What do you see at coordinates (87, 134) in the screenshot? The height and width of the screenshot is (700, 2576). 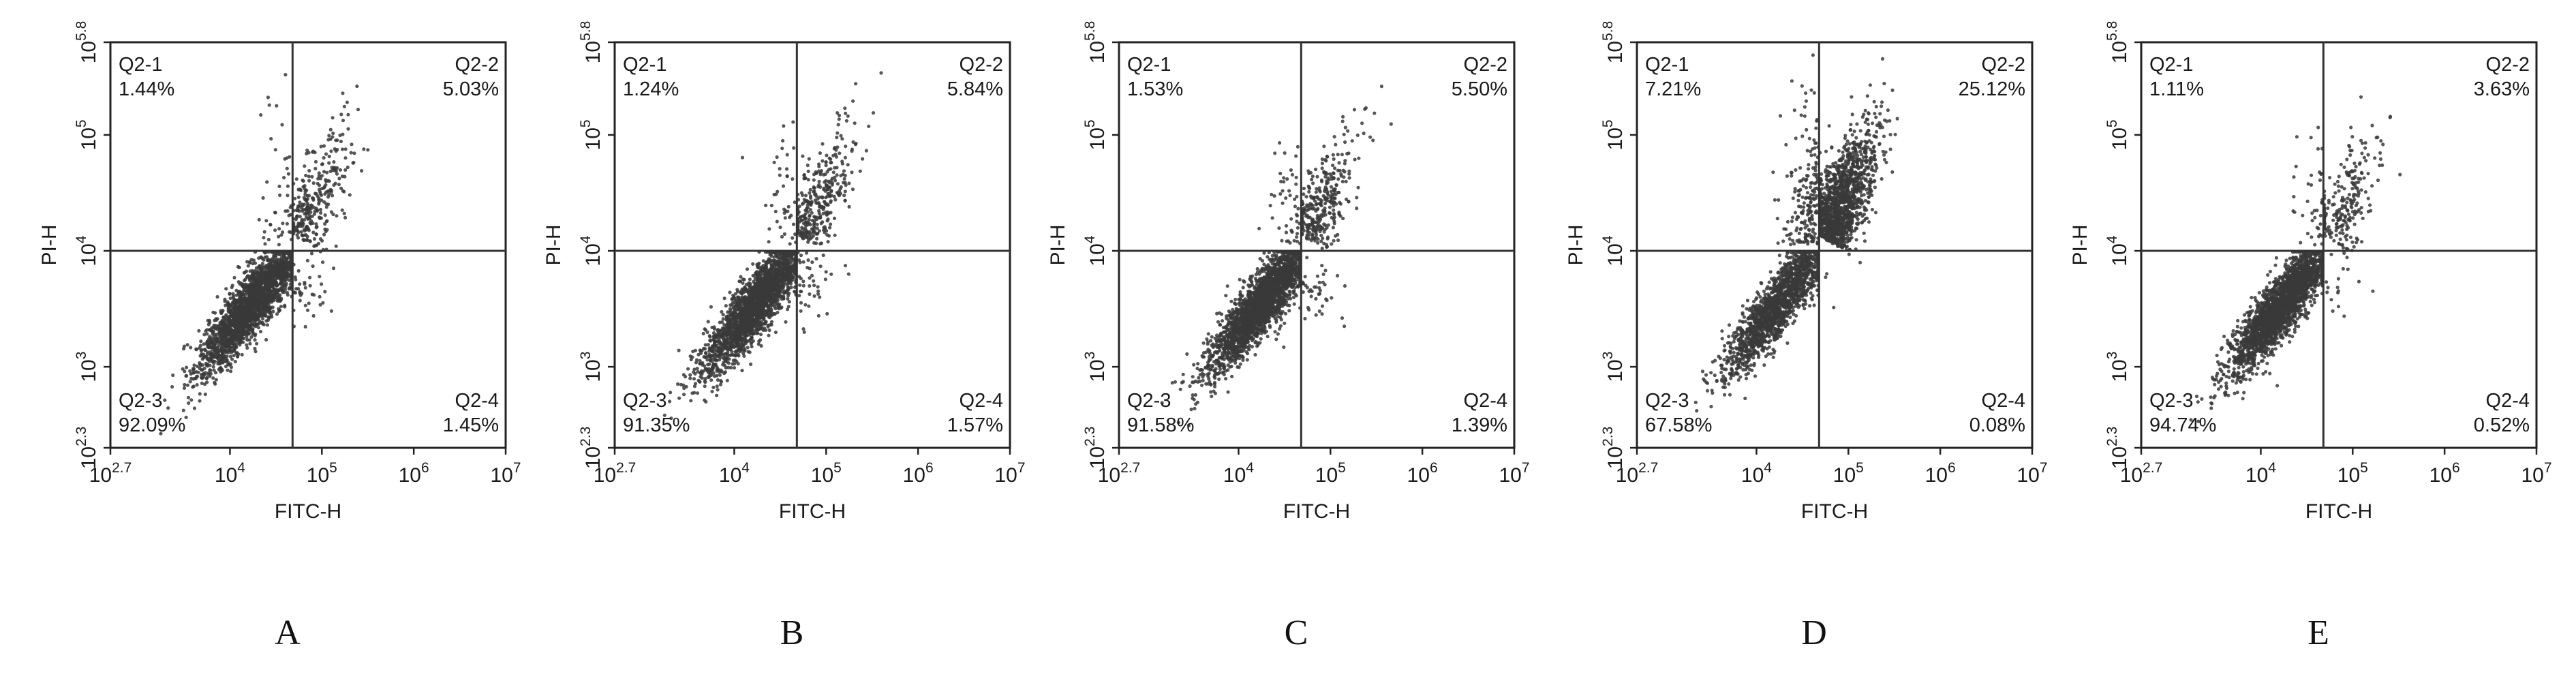 I see `y-tick-label: 105` at bounding box center [87, 134].